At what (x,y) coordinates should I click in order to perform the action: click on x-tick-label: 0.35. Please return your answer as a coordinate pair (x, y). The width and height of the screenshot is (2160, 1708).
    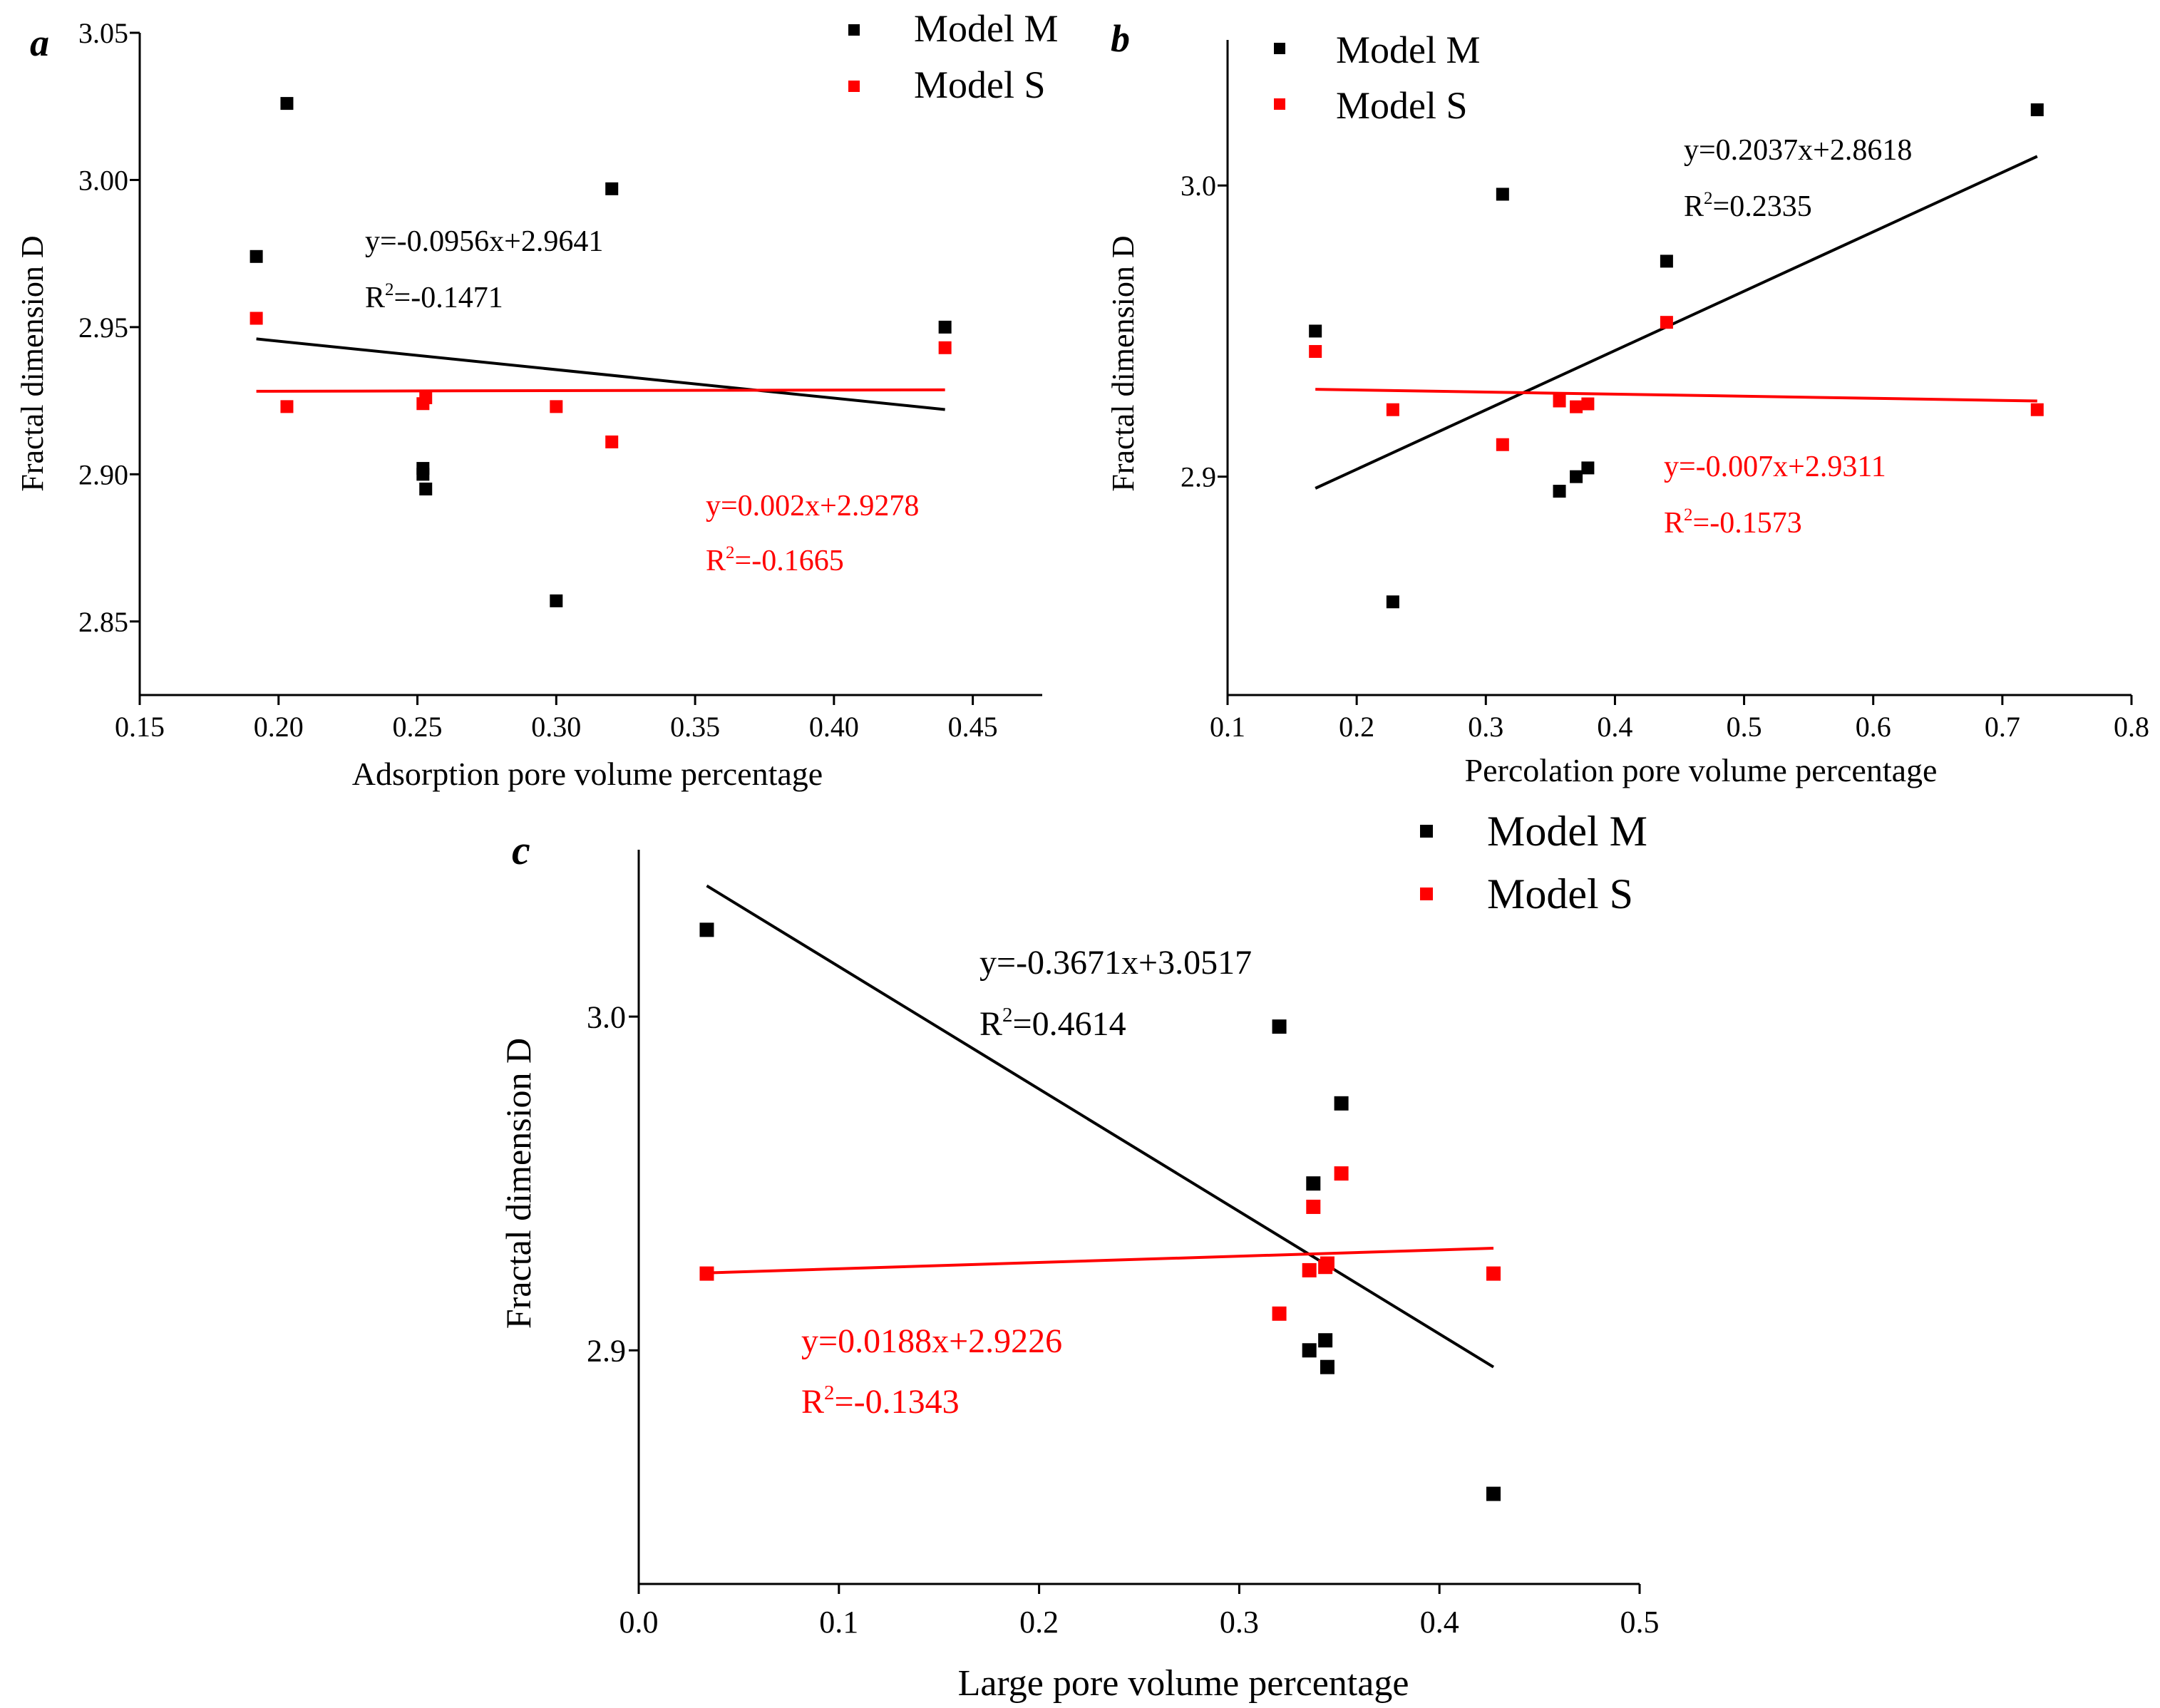
    Looking at the image, I should click on (695, 727).